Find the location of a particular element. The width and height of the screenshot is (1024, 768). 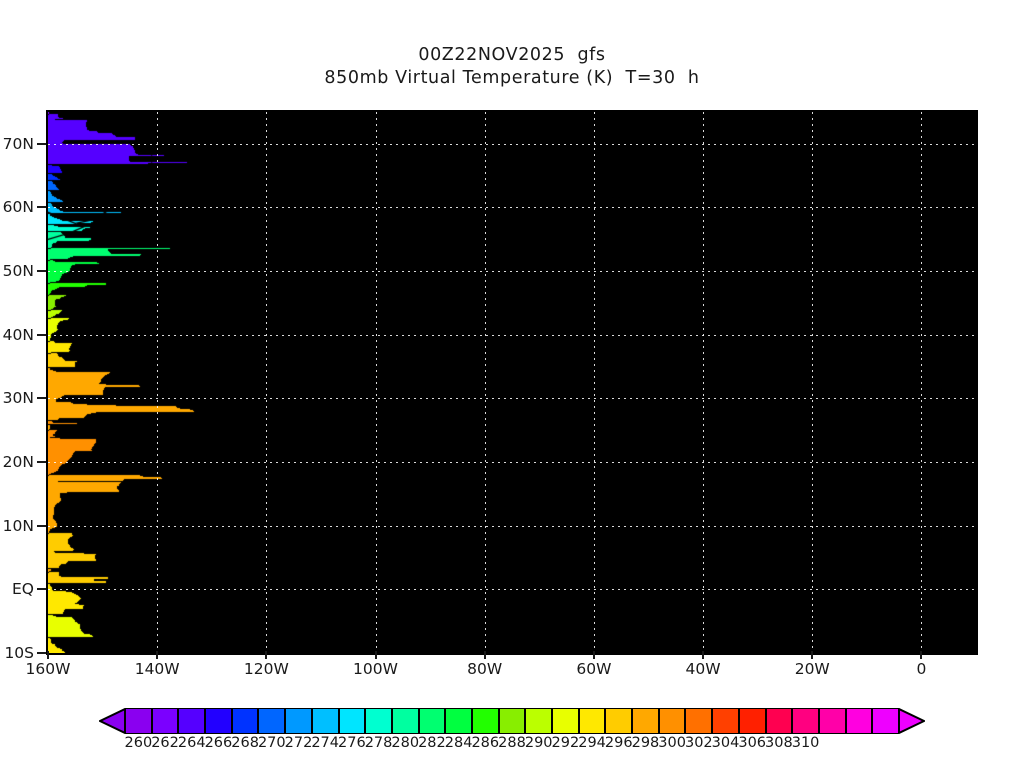

colorbar-tick-label: 306 is located at coordinates (752, 743).